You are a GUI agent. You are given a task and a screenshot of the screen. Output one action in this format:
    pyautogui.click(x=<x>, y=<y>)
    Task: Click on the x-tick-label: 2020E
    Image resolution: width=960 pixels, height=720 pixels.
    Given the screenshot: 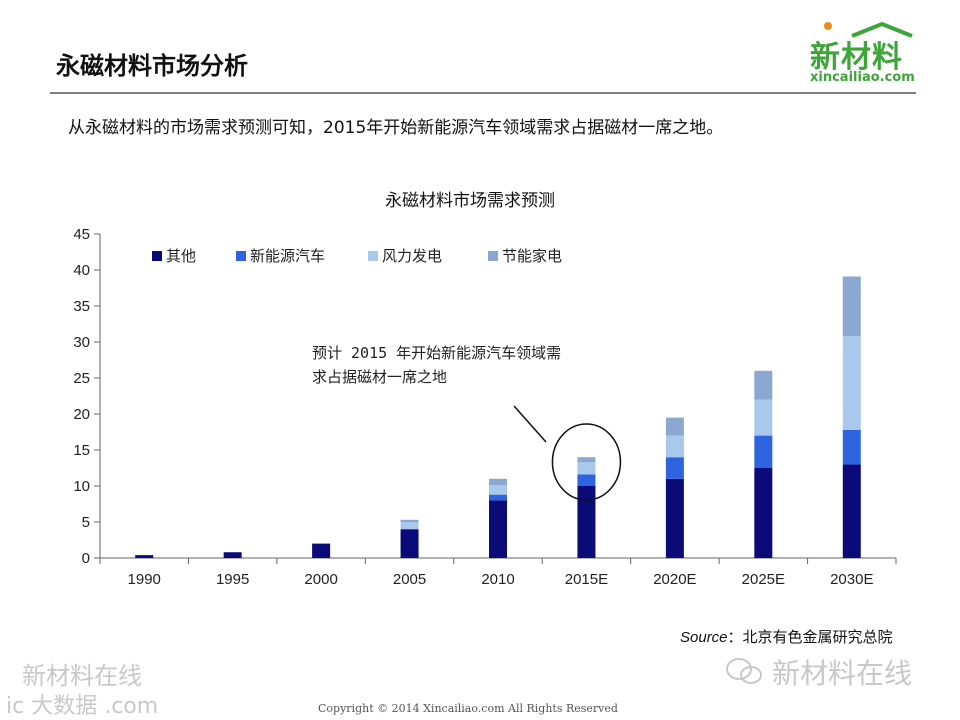 What is the action you would take?
    pyautogui.click(x=674, y=579)
    